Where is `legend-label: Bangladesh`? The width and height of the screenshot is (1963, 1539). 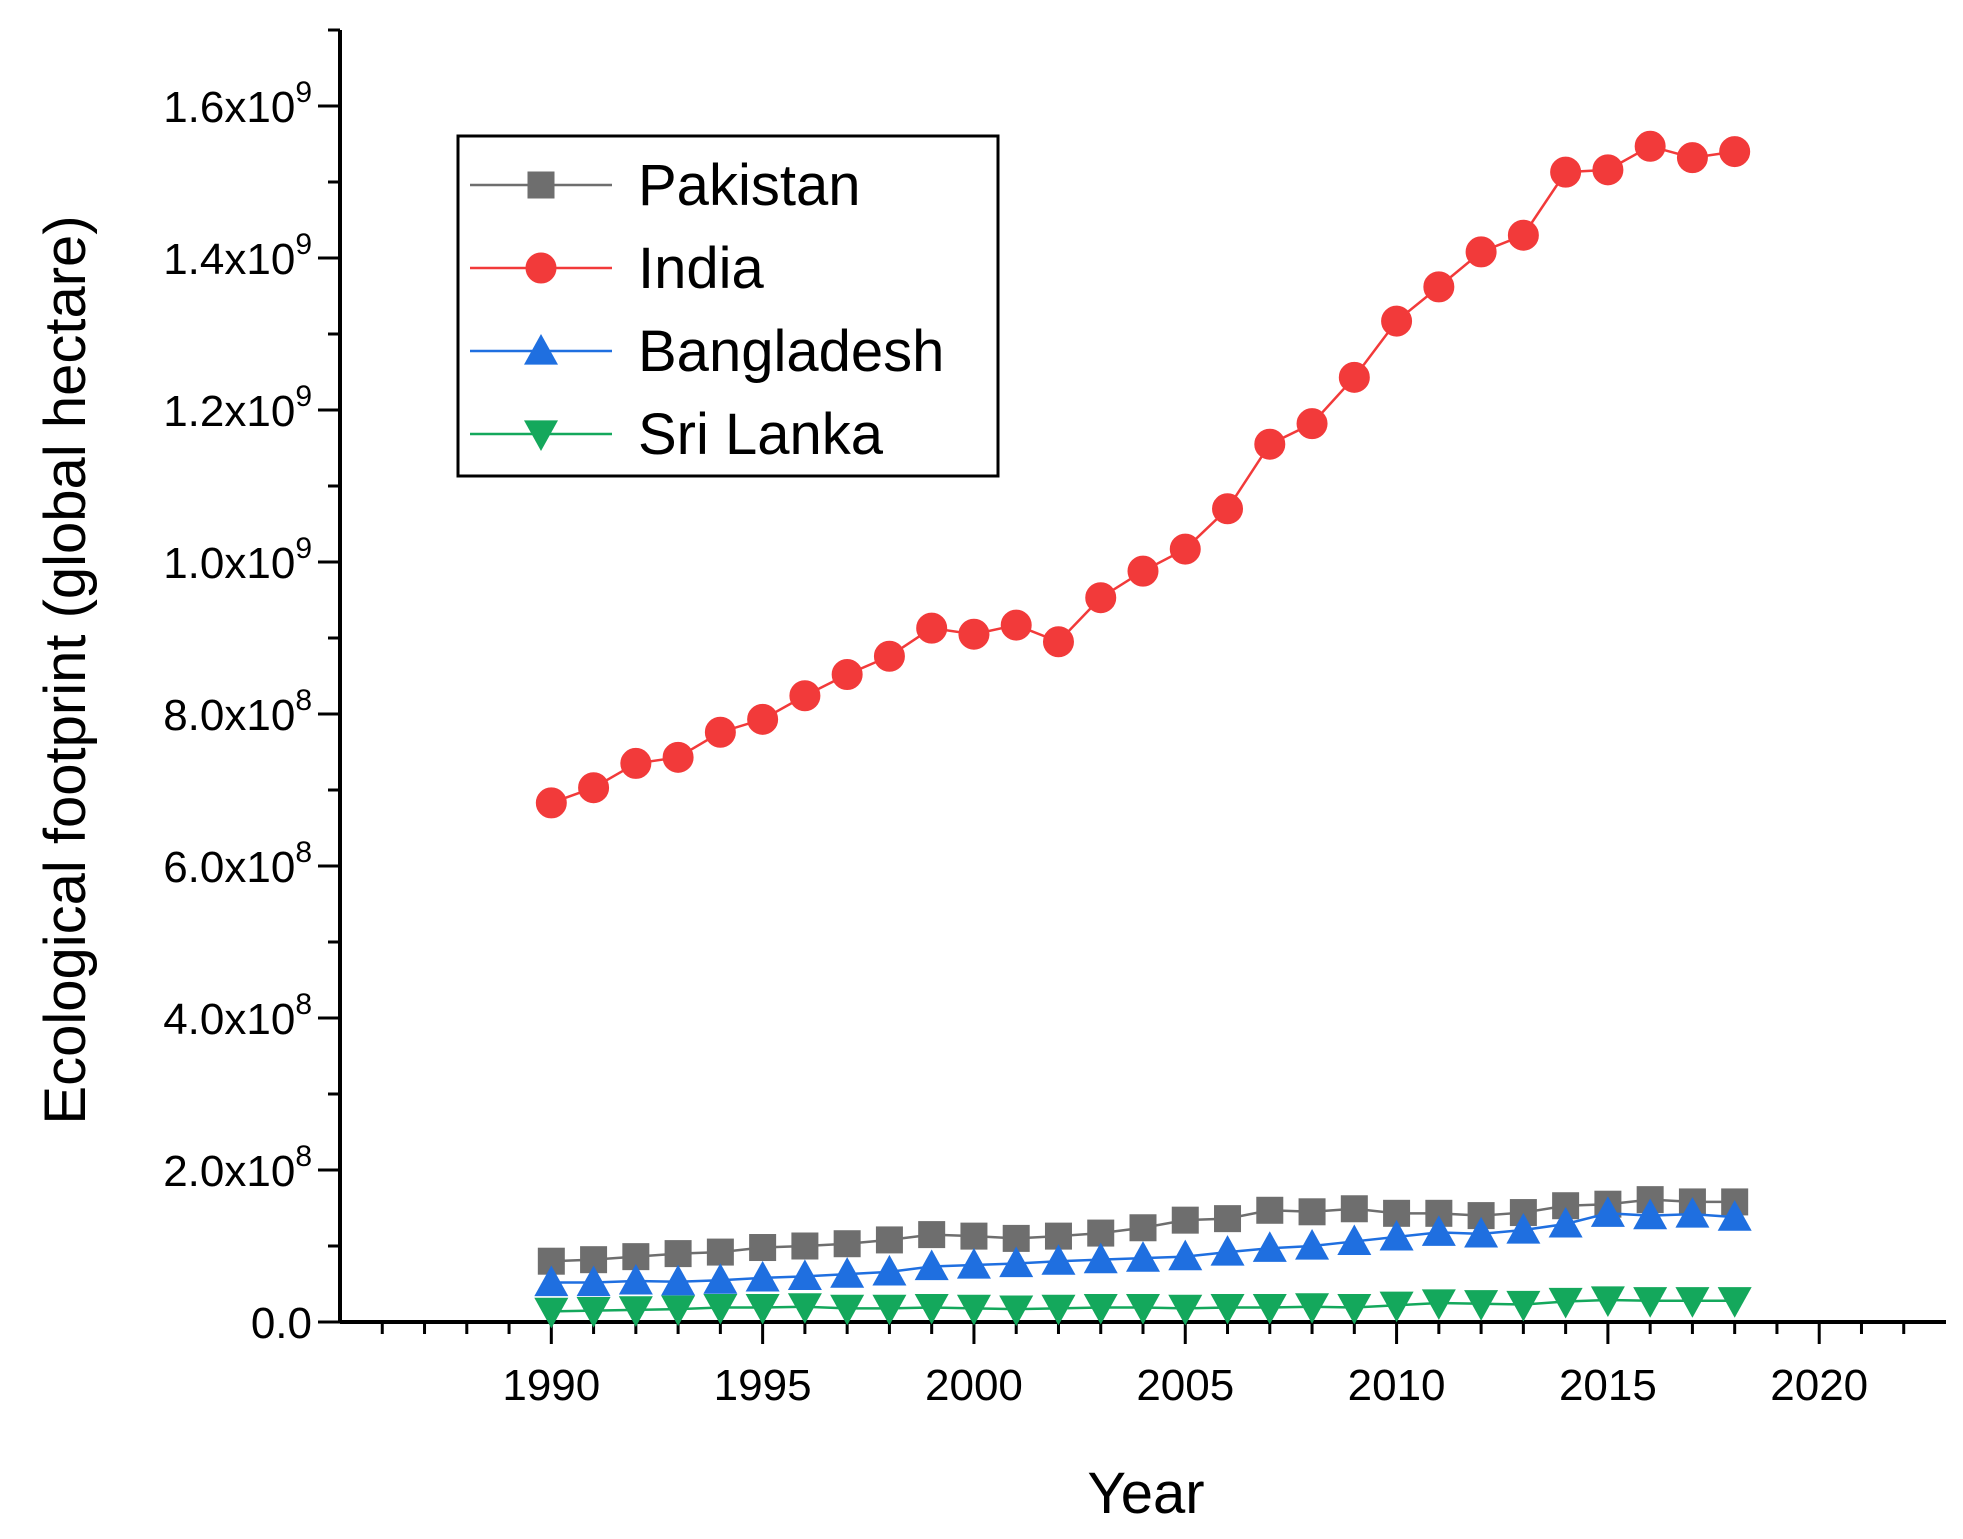
legend-label: Bangladesh is located at coordinates (791, 351).